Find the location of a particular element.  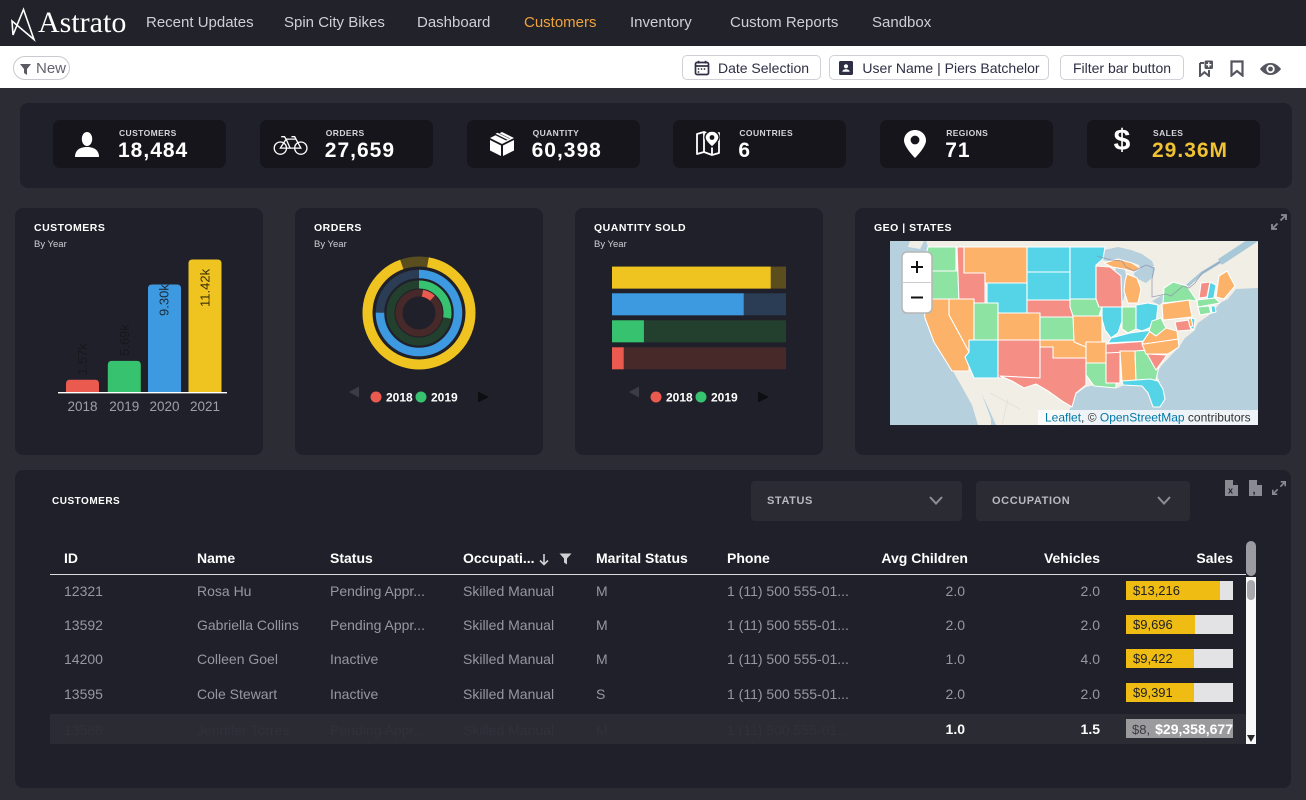

svg-text: 5.69k is located at coordinates (124, 340).